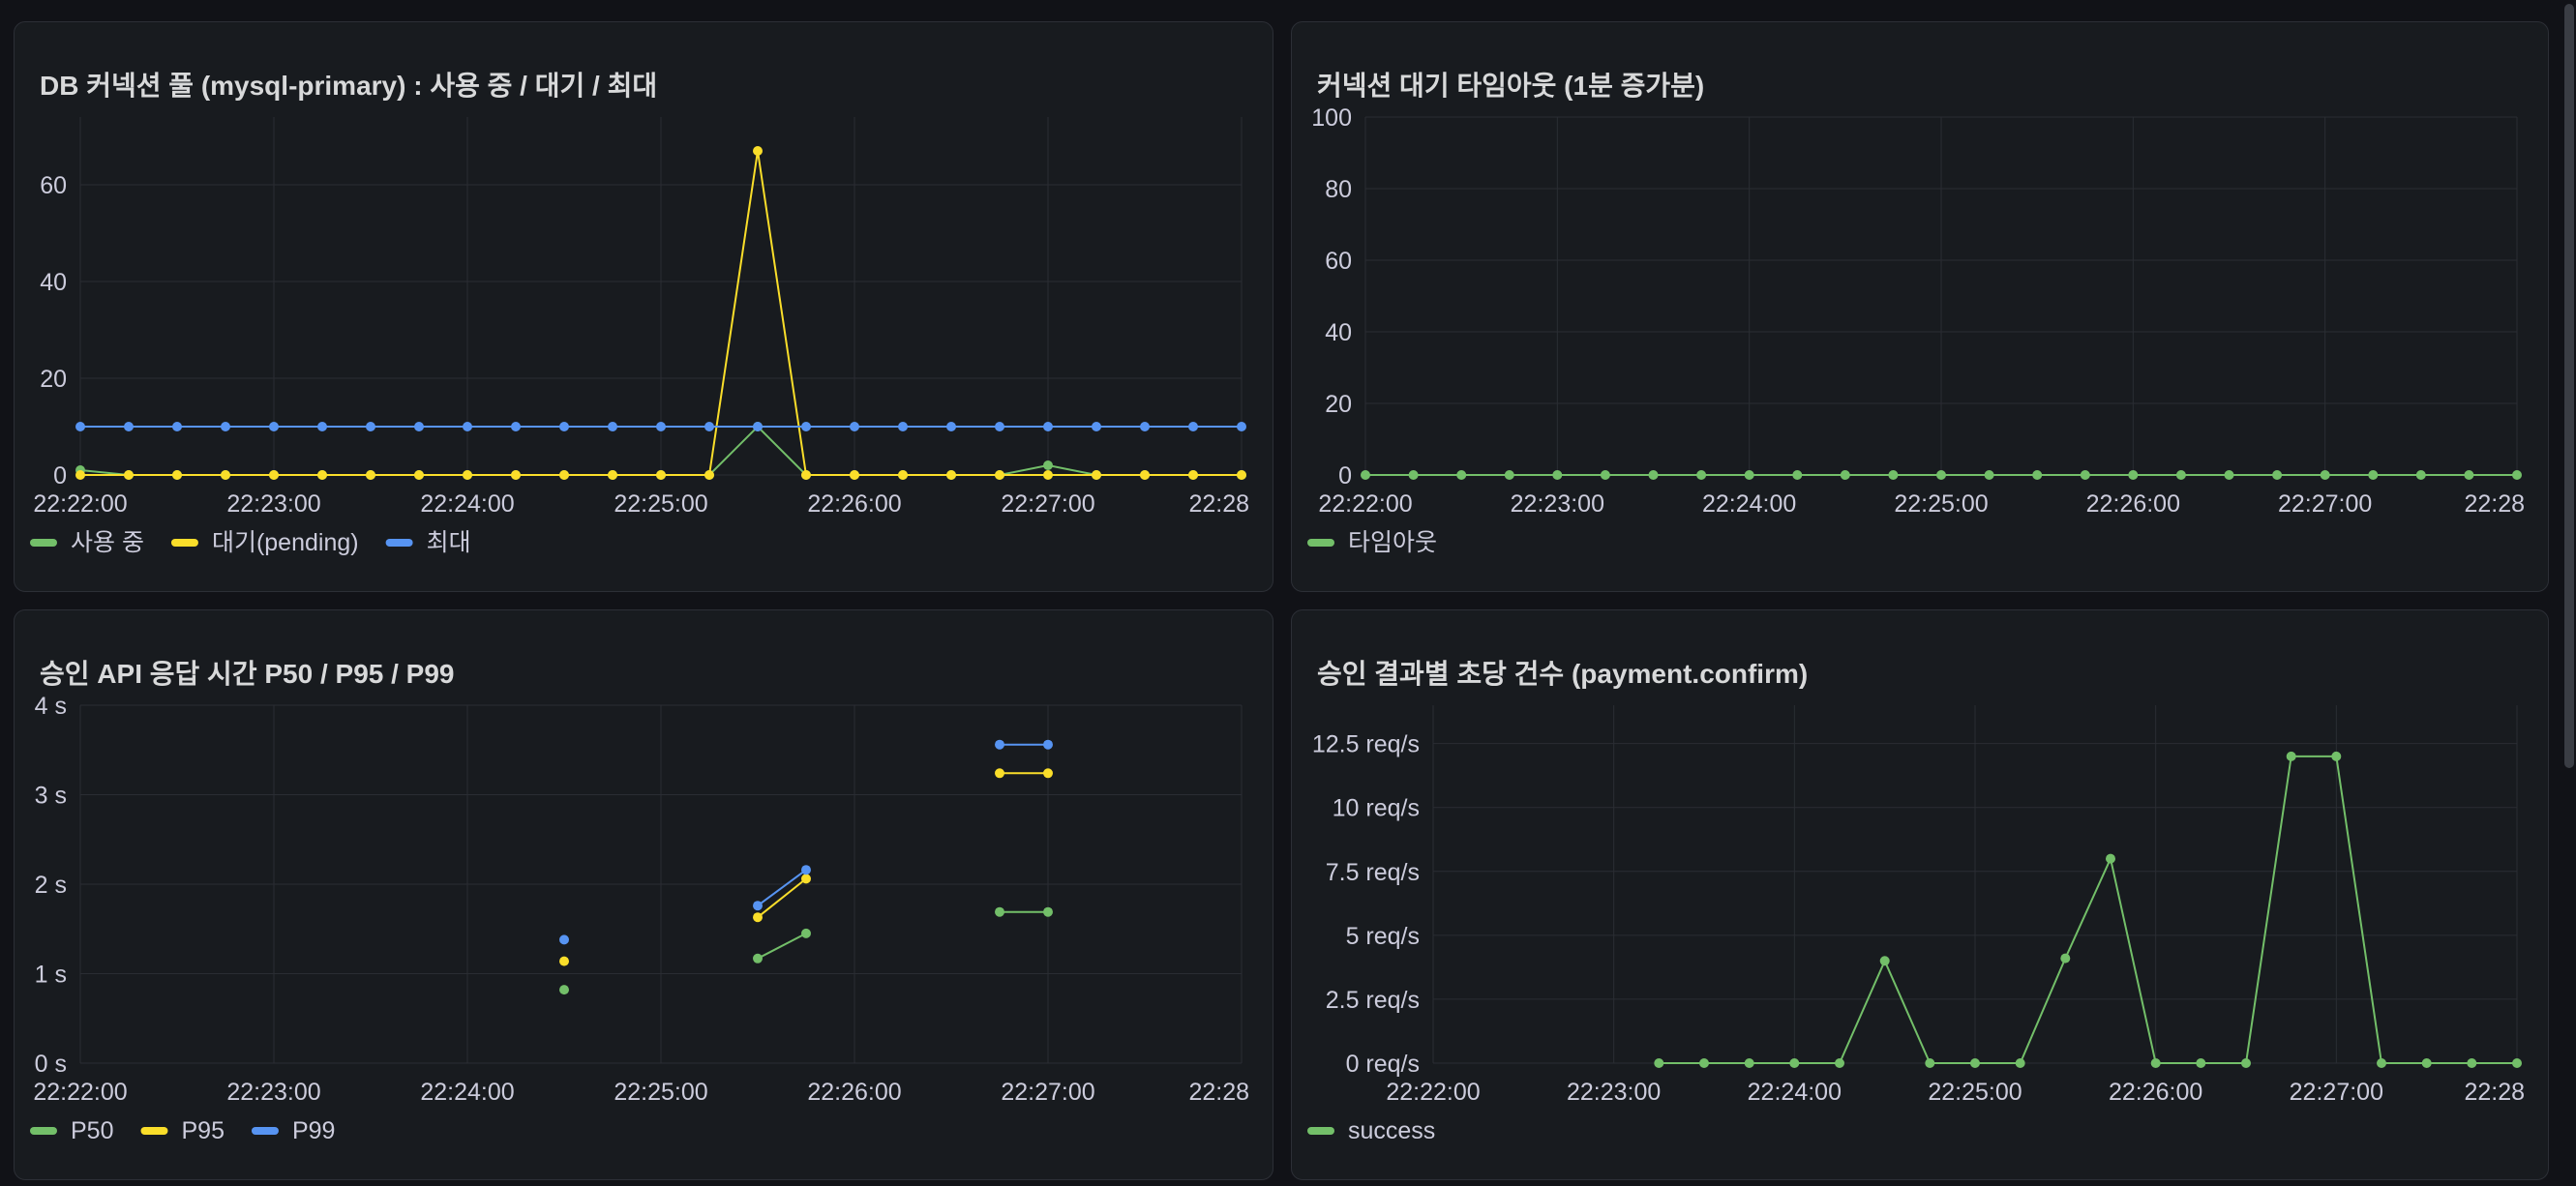  Describe the element at coordinates (1511, 86) in the screenshot. I see `panel-title: 커넥션 대기 타임아웃 (1분 증가분)` at that location.